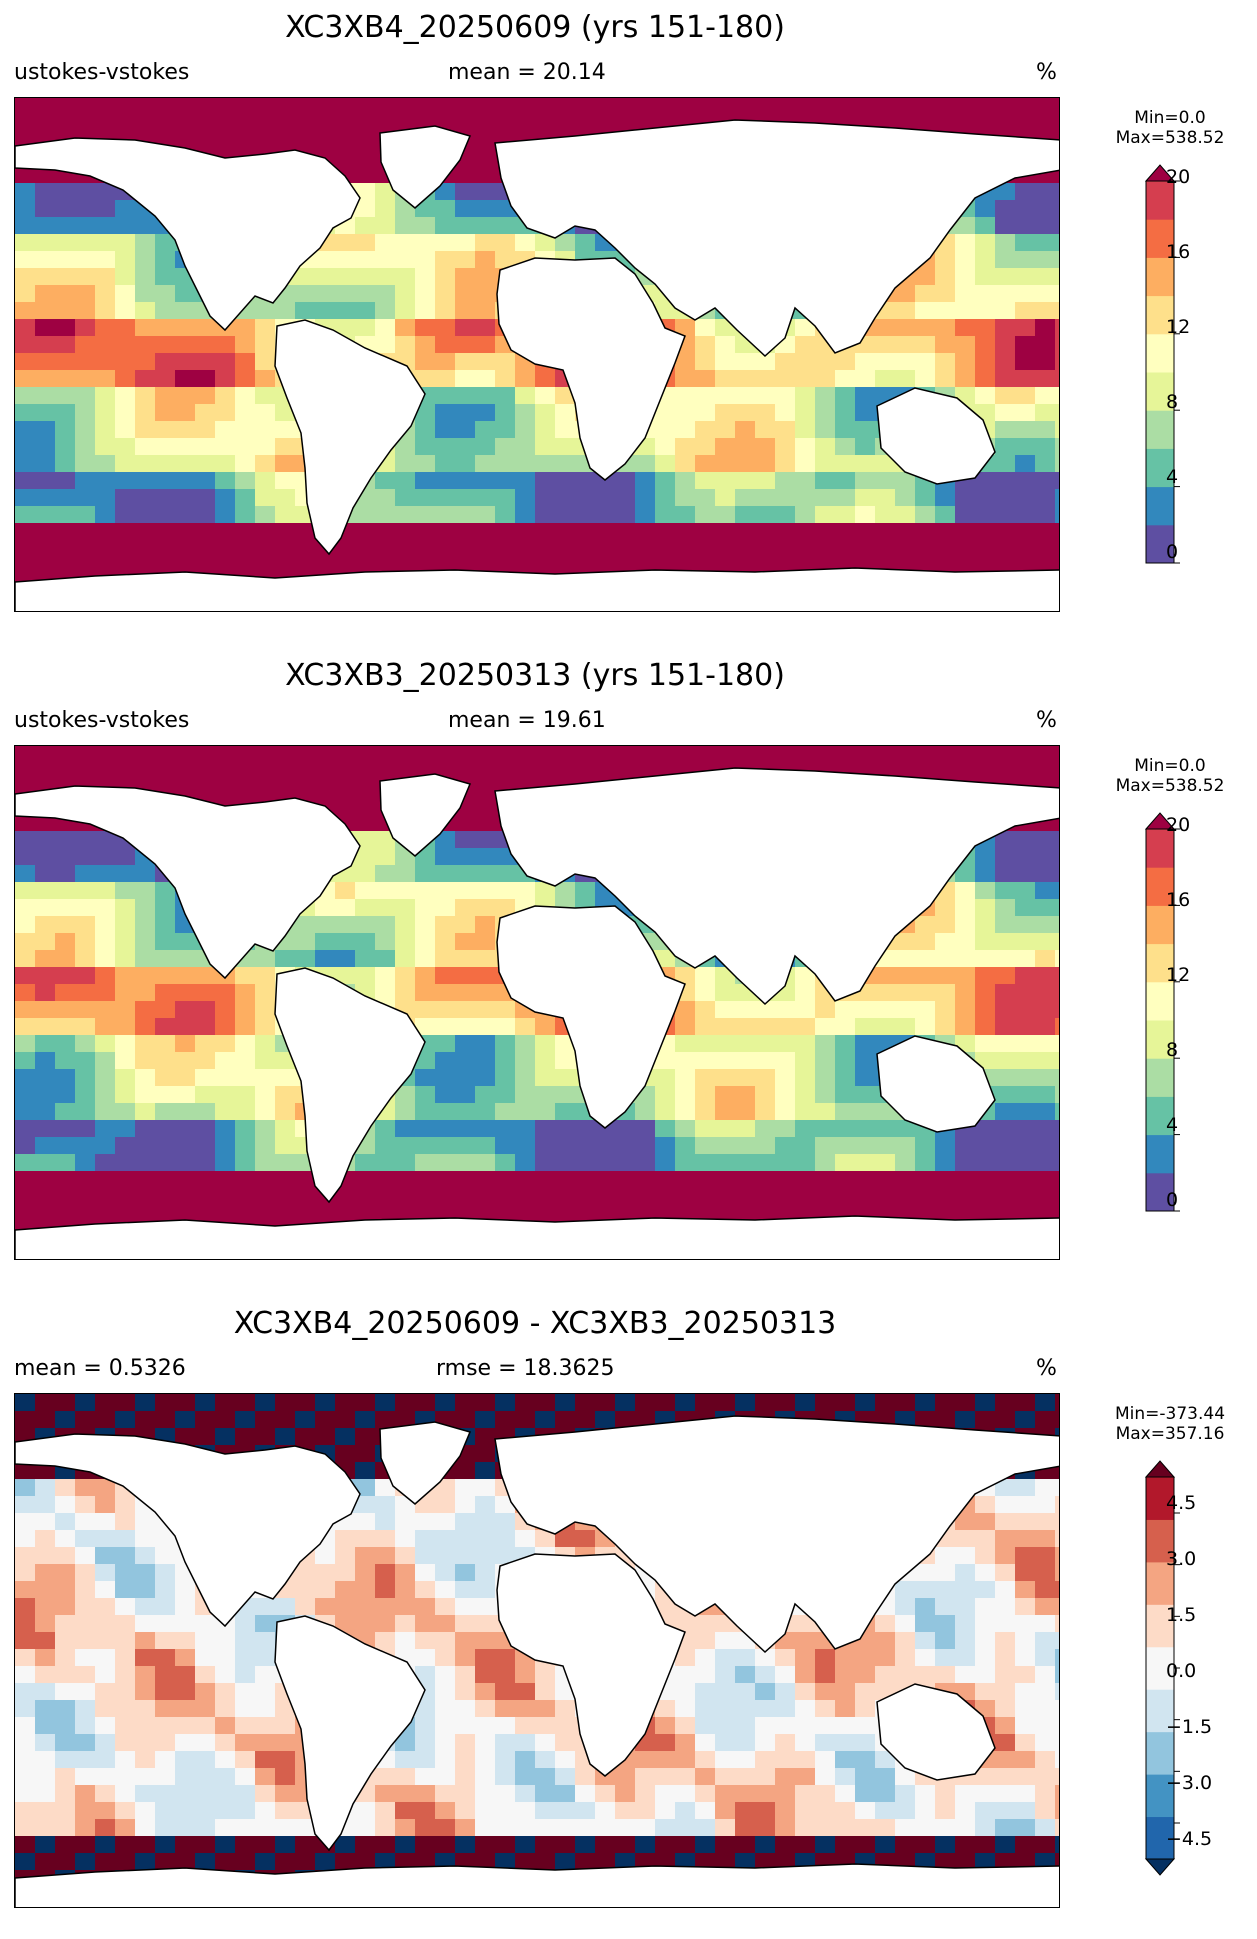  I want to click on colorbar-max: Max=357.16, so click(1170, 1434).